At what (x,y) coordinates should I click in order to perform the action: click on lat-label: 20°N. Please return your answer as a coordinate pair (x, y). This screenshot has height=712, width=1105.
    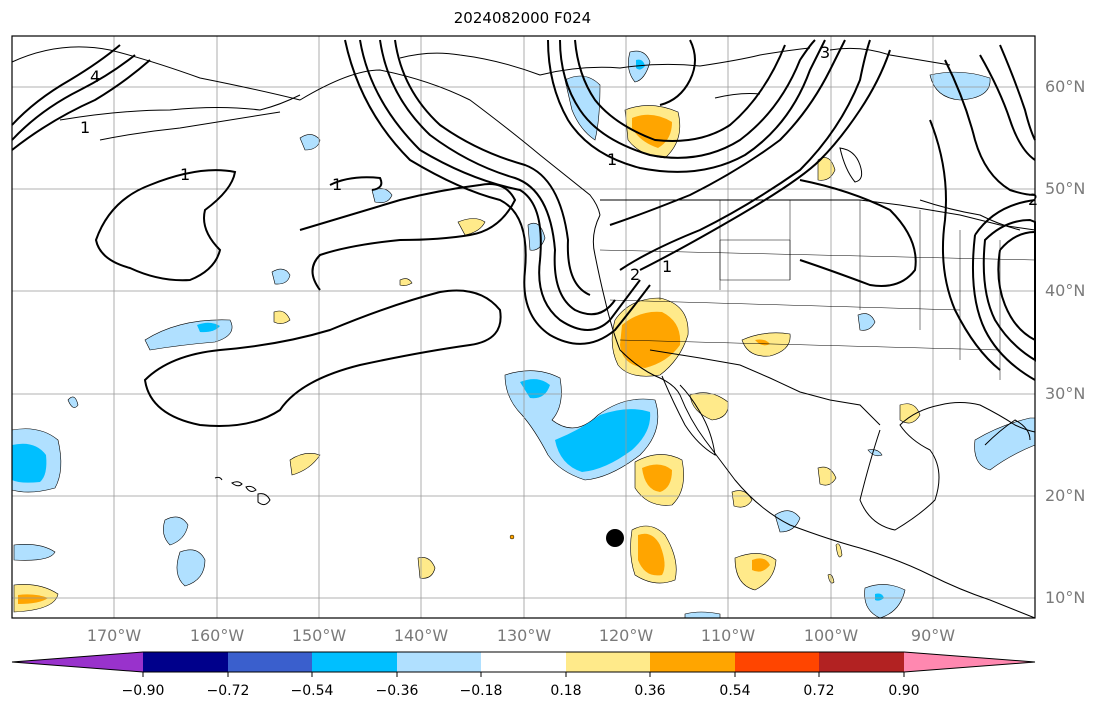
    Looking at the image, I should click on (1065, 495).